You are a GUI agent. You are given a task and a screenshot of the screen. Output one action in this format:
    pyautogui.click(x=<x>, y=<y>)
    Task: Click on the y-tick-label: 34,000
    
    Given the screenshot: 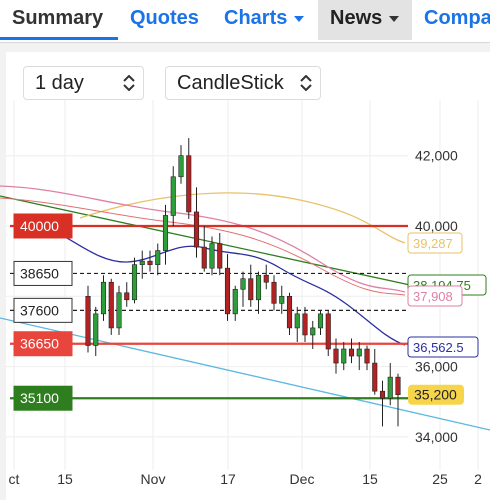 What is the action you would take?
    pyautogui.click(x=436, y=437)
    